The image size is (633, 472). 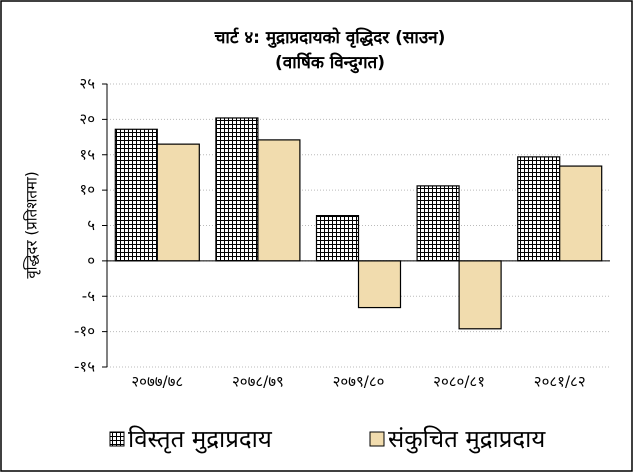 I want to click on x-tick-label: २०७८/७९, so click(x=258, y=382).